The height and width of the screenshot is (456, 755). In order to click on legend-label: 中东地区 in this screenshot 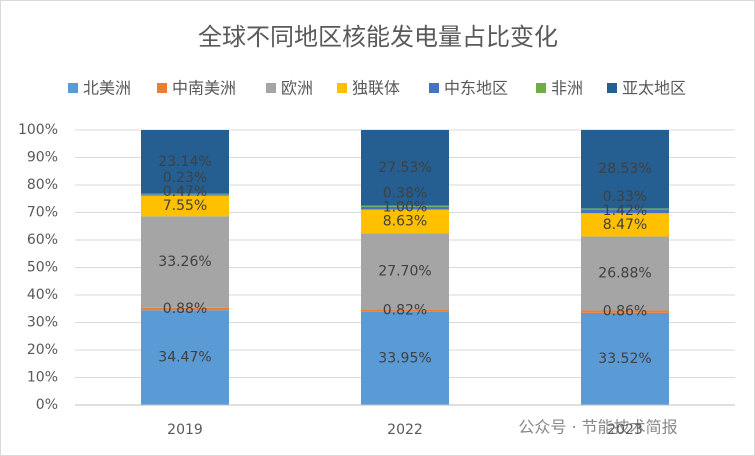, I will do `click(476, 88)`.